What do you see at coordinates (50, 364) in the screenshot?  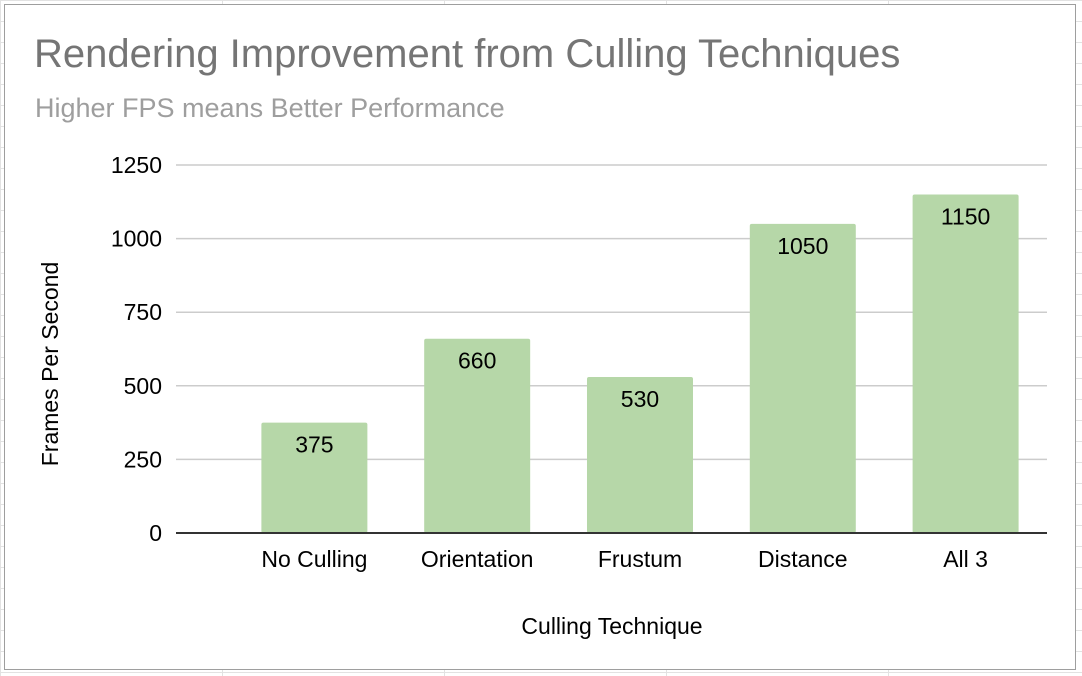 I see `y-axis-title: Frames Per Second` at bounding box center [50, 364].